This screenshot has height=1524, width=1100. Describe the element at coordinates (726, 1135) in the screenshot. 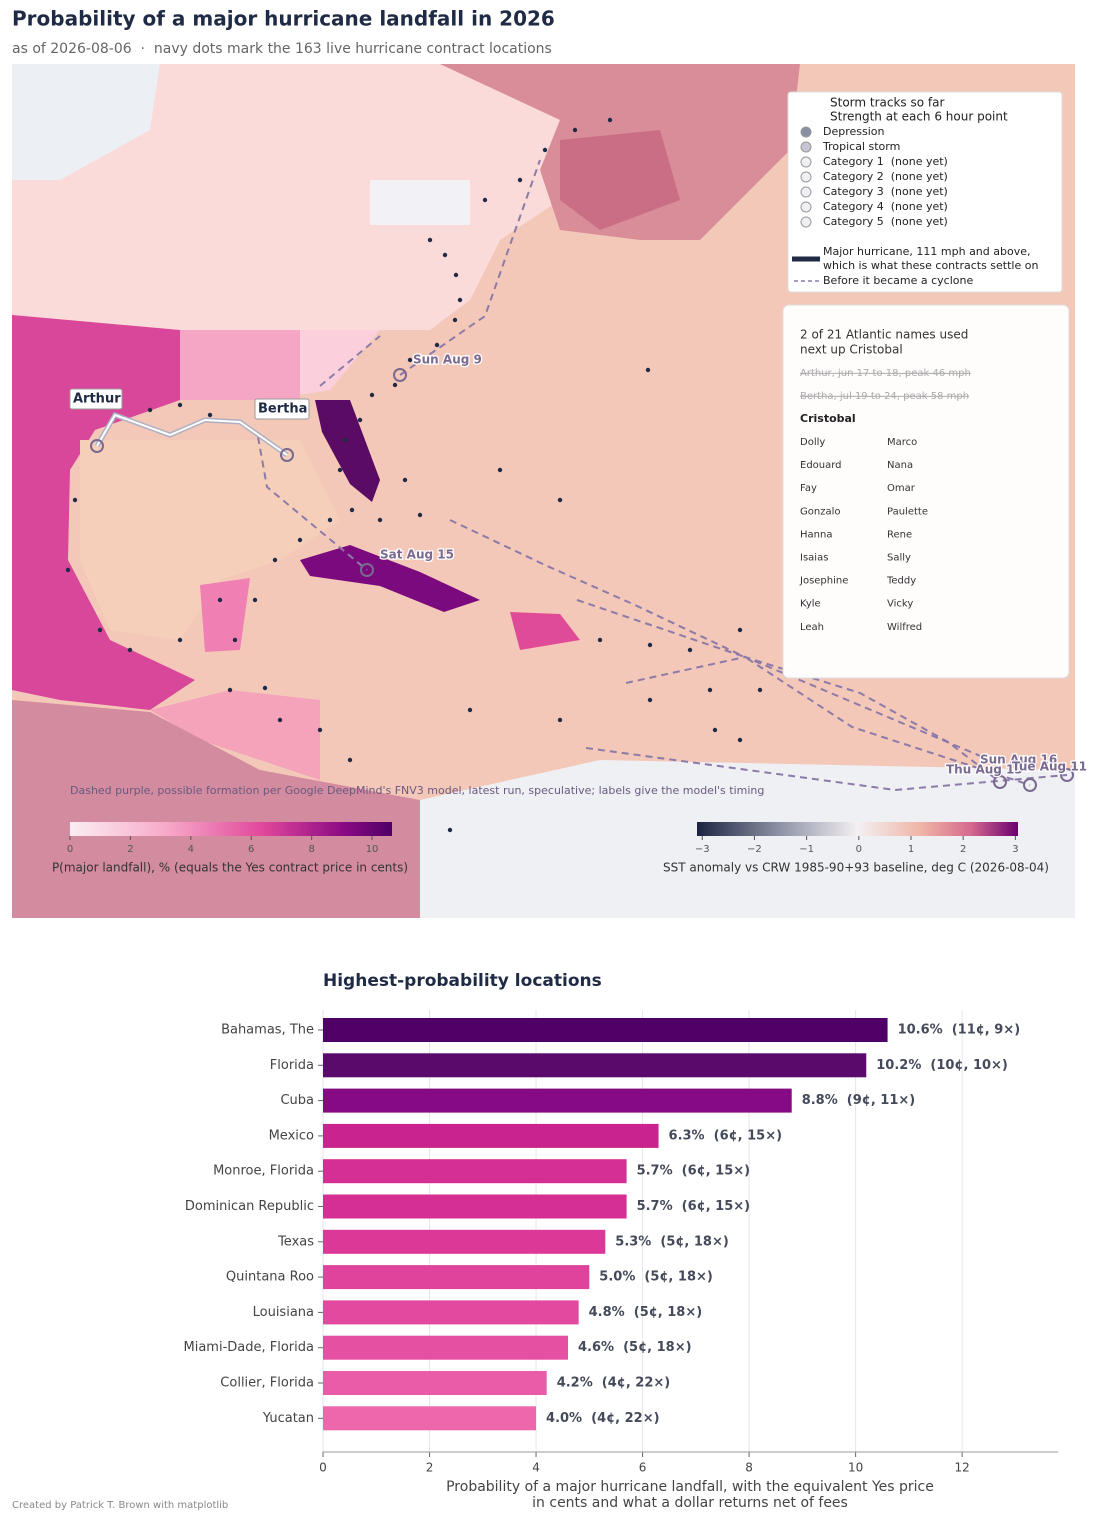

I see `value-label: 6.3% (6¢, 15×)` at that location.